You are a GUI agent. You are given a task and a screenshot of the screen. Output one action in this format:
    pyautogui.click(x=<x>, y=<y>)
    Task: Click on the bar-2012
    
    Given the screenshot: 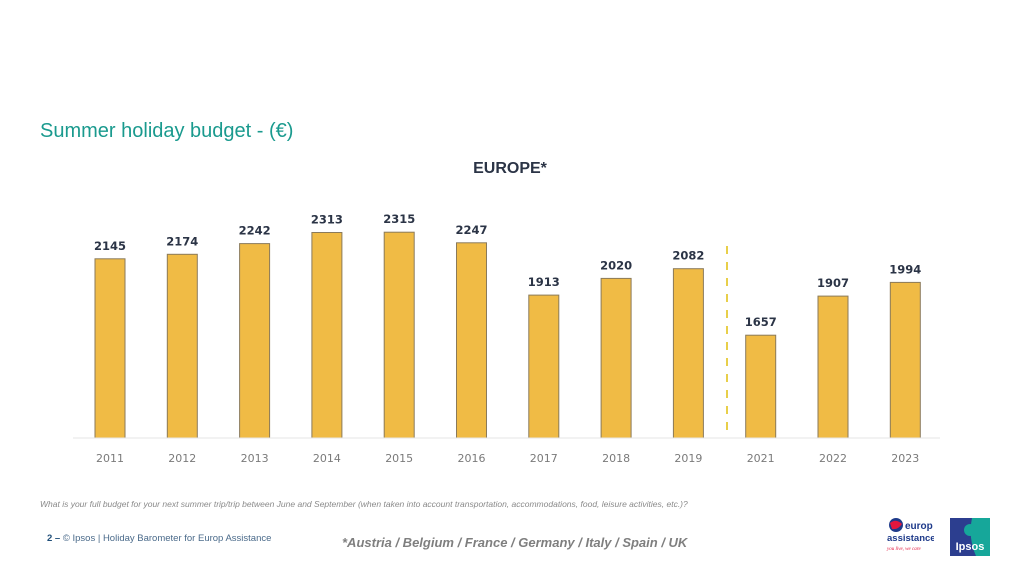 What is the action you would take?
    pyautogui.click(x=182, y=346)
    